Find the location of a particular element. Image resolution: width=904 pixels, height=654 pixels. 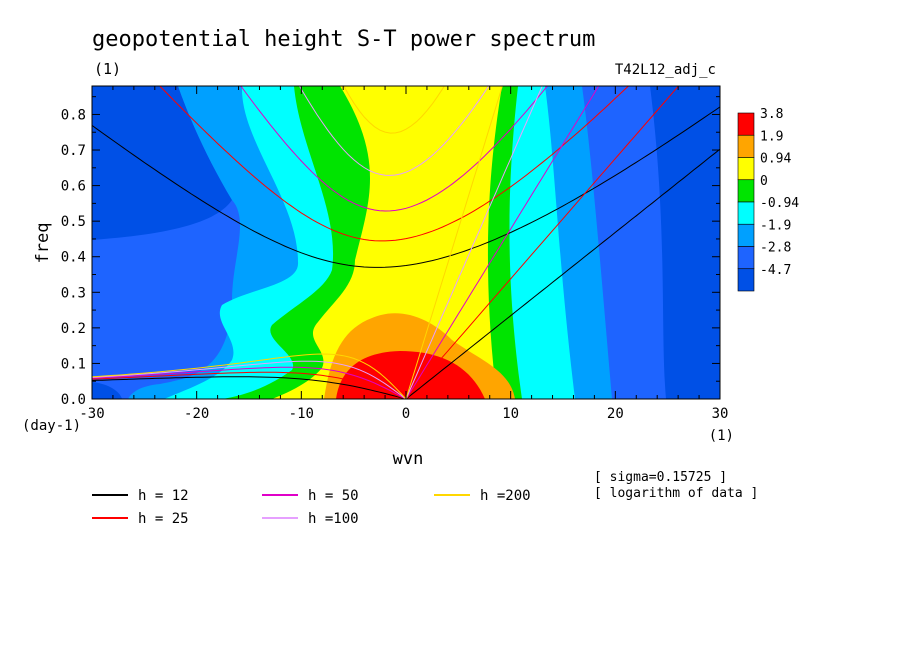

colorbar-level-label: -0.94 is located at coordinates (779, 203).